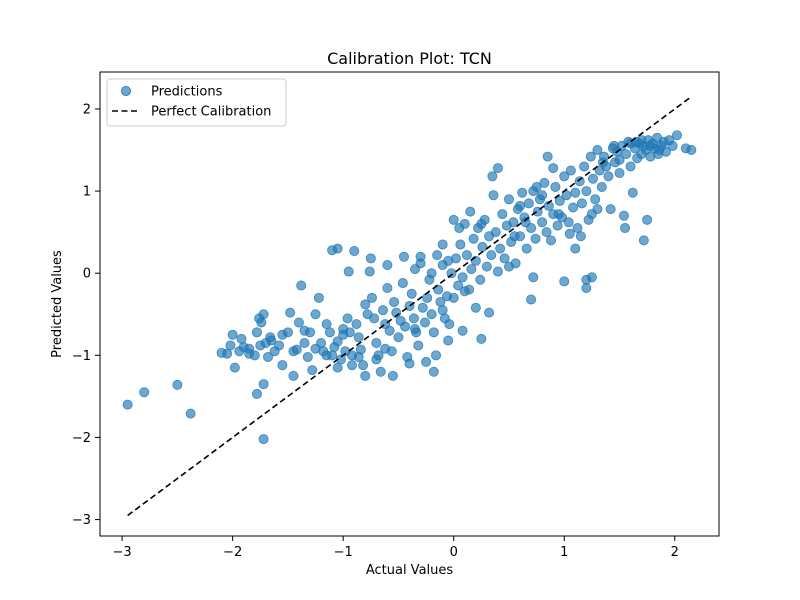  Describe the element at coordinates (57, 304) in the screenshot. I see `y-axis-label: Predicted Values` at that location.